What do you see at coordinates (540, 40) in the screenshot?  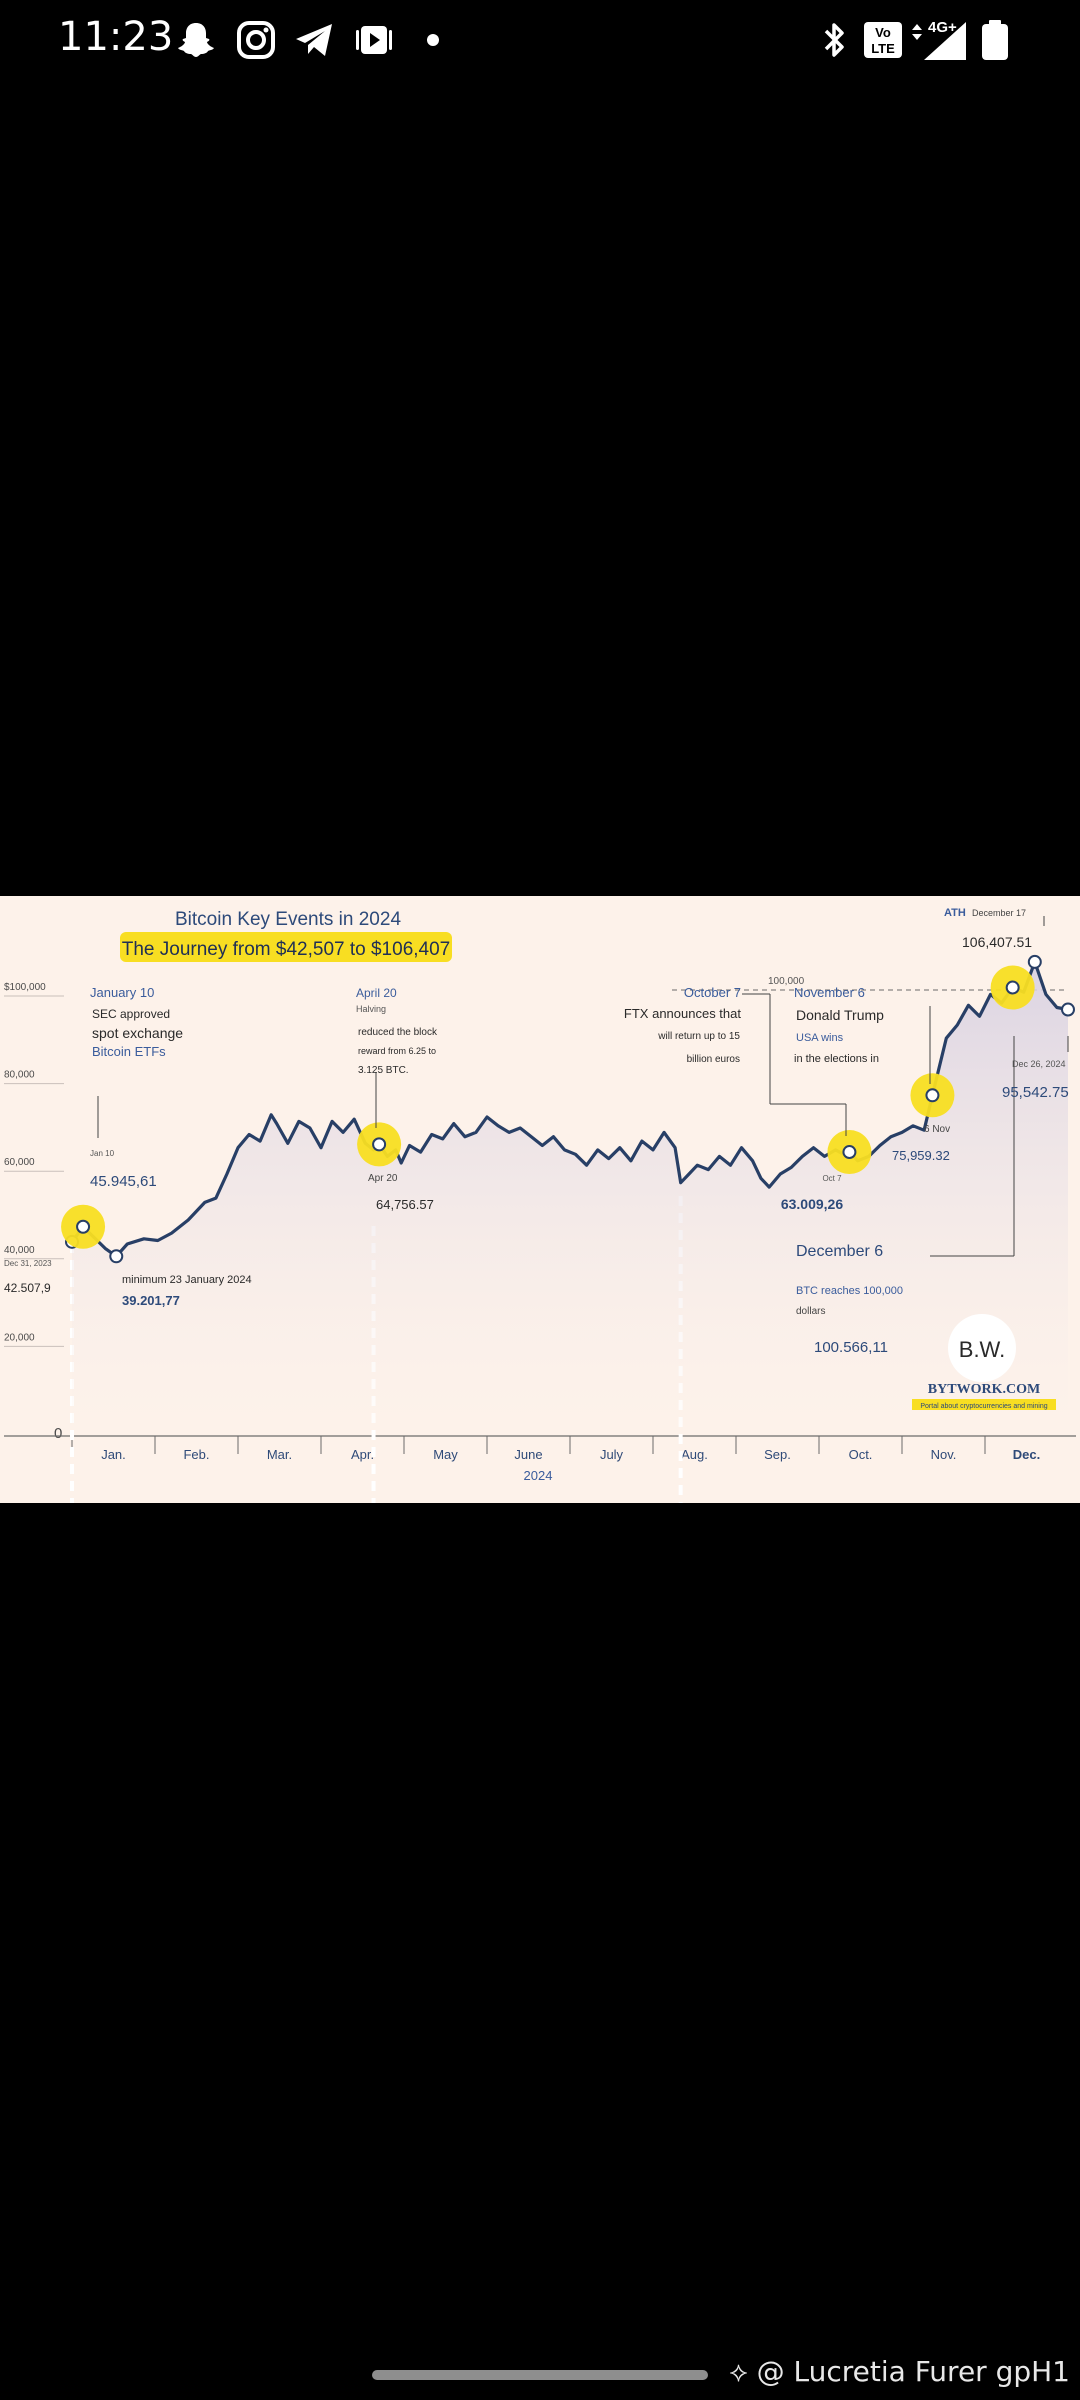 I see `status-bar: 11:23 Vo LTE 4G+` at bounding box center [540, 40].